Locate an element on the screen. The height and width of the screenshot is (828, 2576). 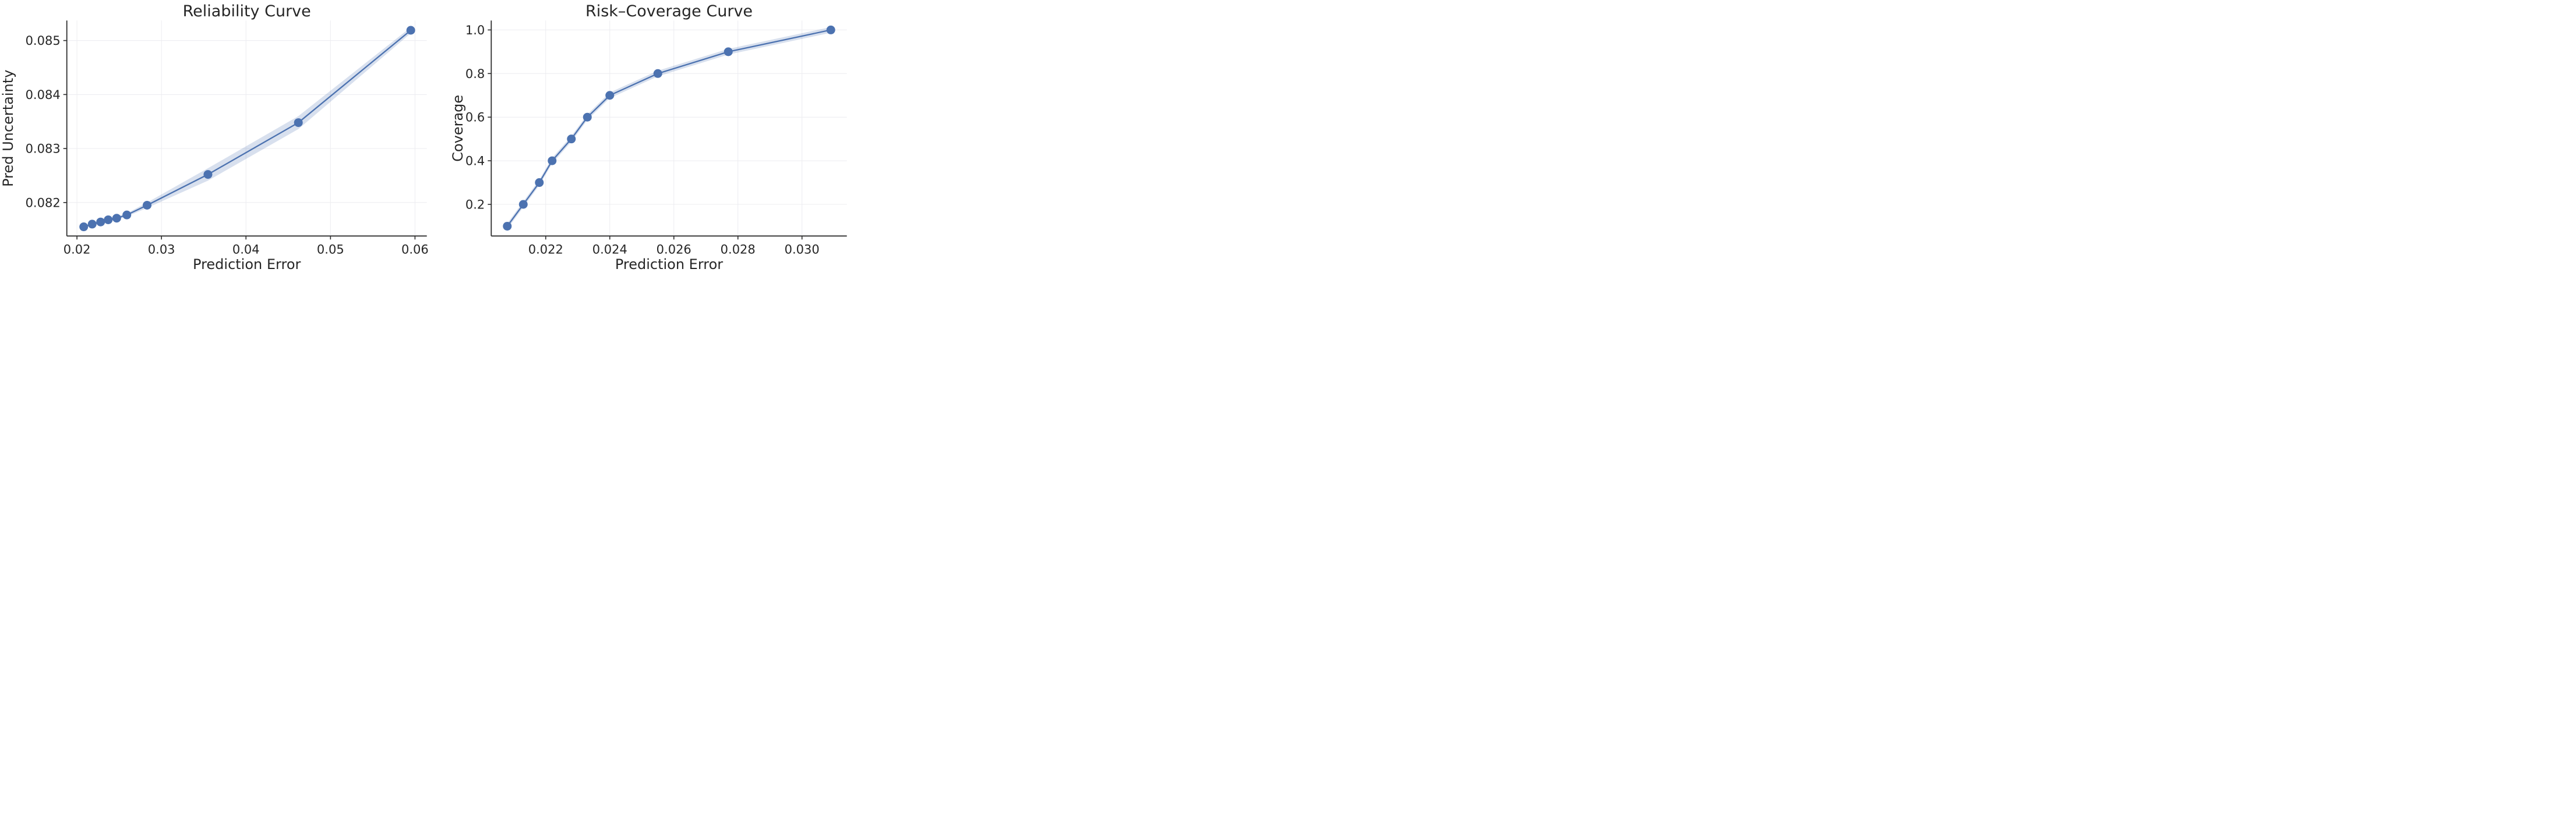
y-tick-label: 0.6 is located at coordinates (475, 118).